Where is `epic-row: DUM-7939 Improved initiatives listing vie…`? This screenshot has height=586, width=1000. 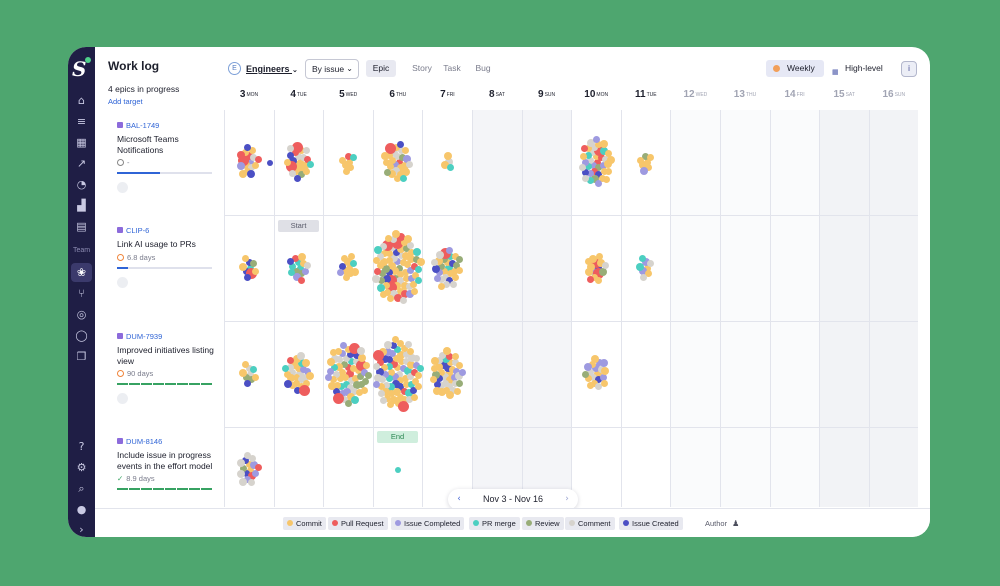 epic-row: DUM-7939 Improved initiatives listing vie… is located at coordinates (167, 368).